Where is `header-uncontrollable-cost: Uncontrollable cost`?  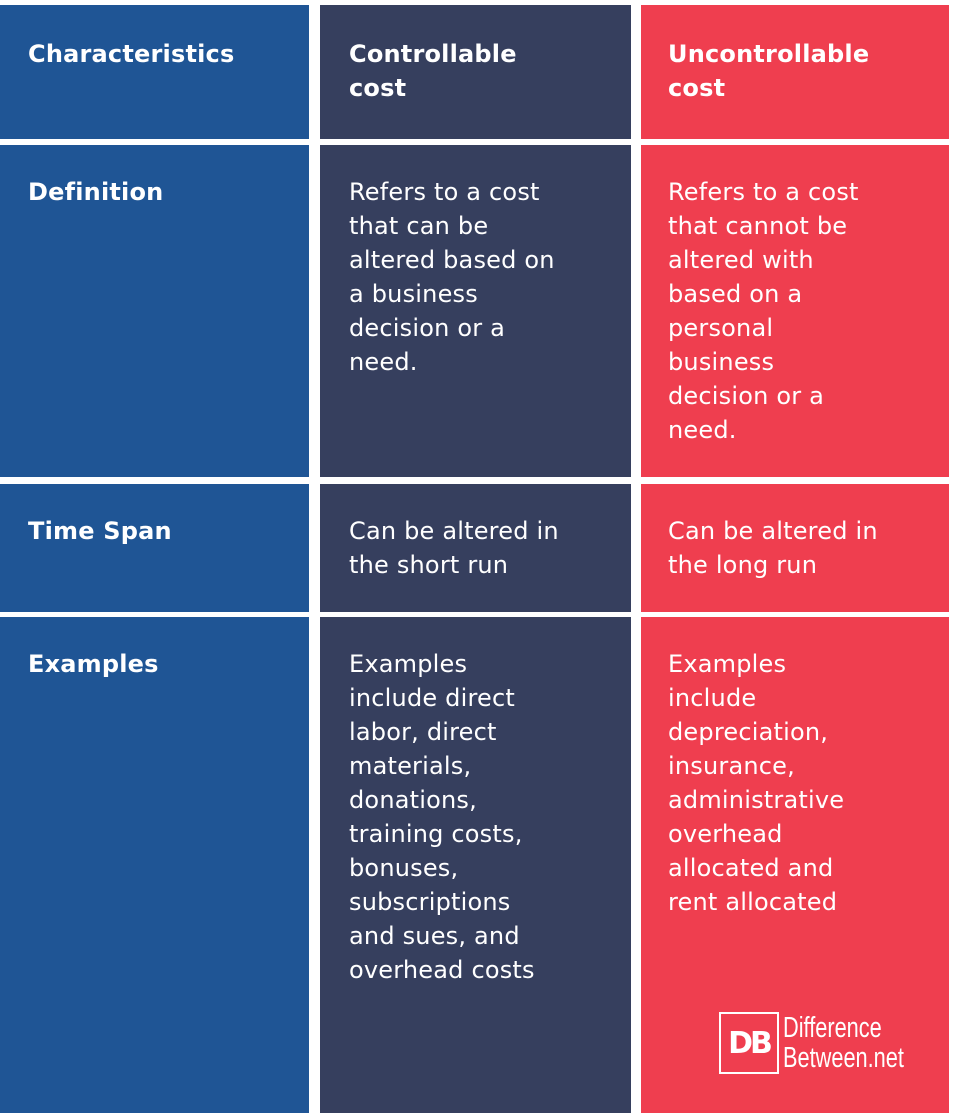
header-uncontrollable-cost: Uncontrollable cost is located at coordinates (795, 72).